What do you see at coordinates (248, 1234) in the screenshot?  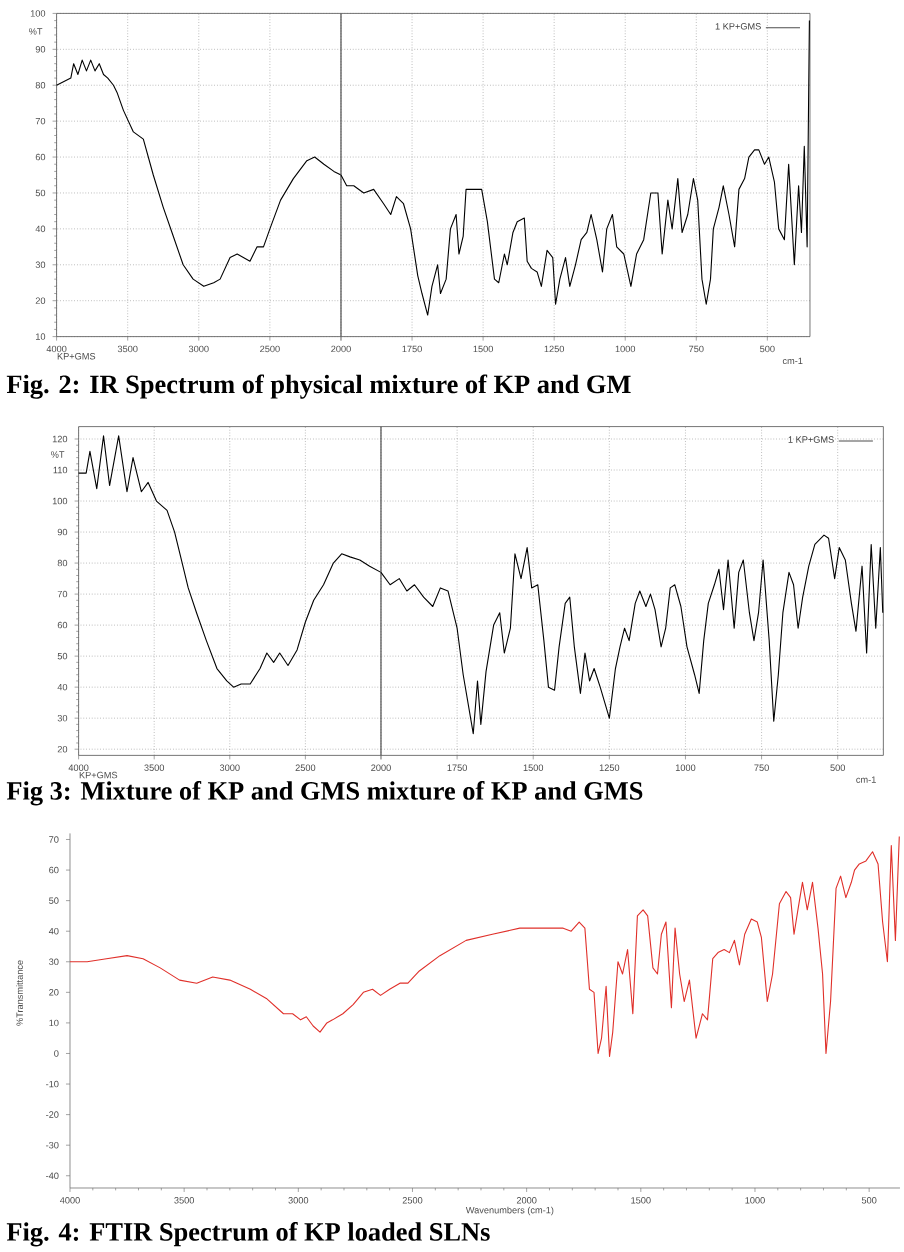 I see `text: Fig. 4: FTIR Spectrum of KP loaded SLNs` at bounding box center [248, 1234].